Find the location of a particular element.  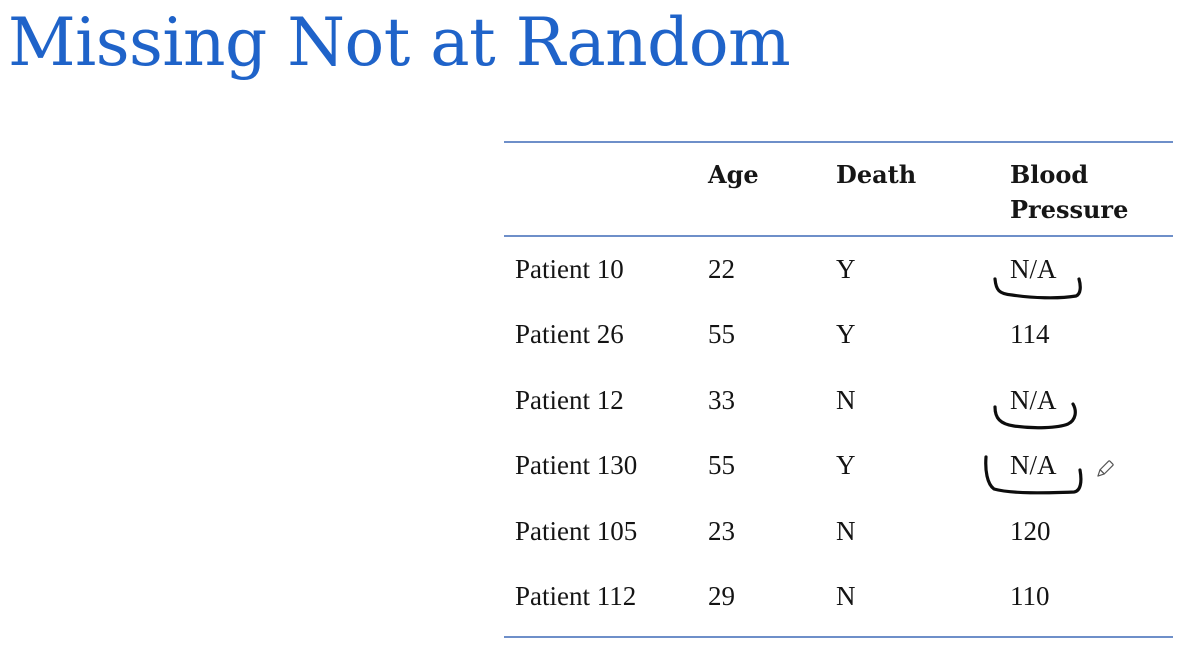

header-death: Death is located at coordinates (876, 174).